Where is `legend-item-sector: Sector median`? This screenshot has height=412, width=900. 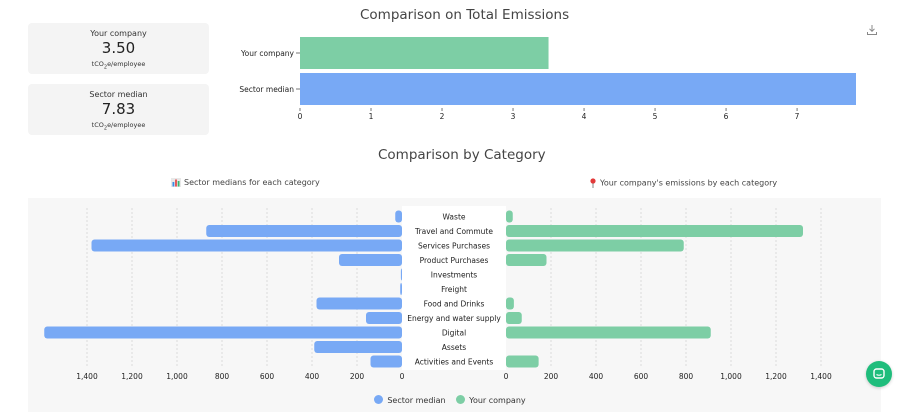
legend-item-sector: Sector median is located at coordinates (410, 400).